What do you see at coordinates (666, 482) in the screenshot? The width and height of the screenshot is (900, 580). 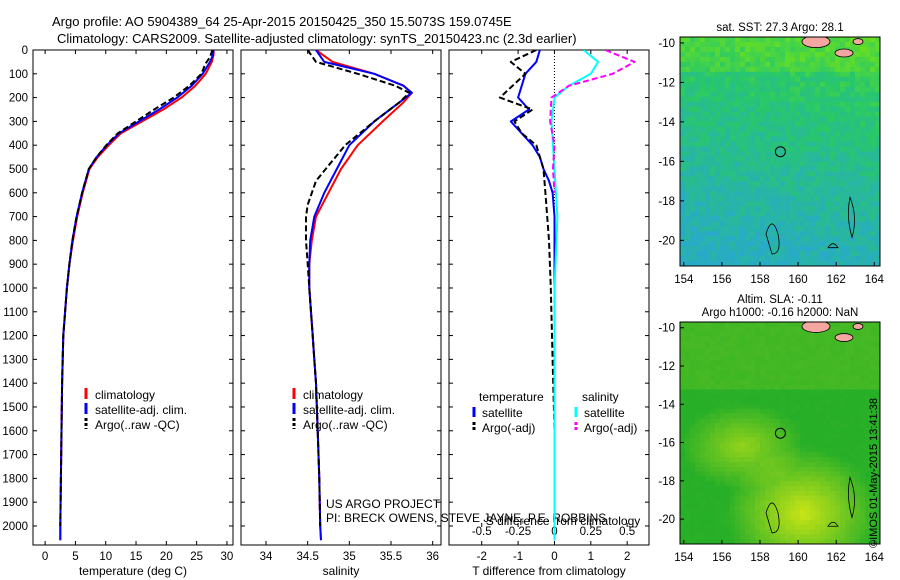 I see `lat-tick-label: -18` at bounding box center [666, 482].